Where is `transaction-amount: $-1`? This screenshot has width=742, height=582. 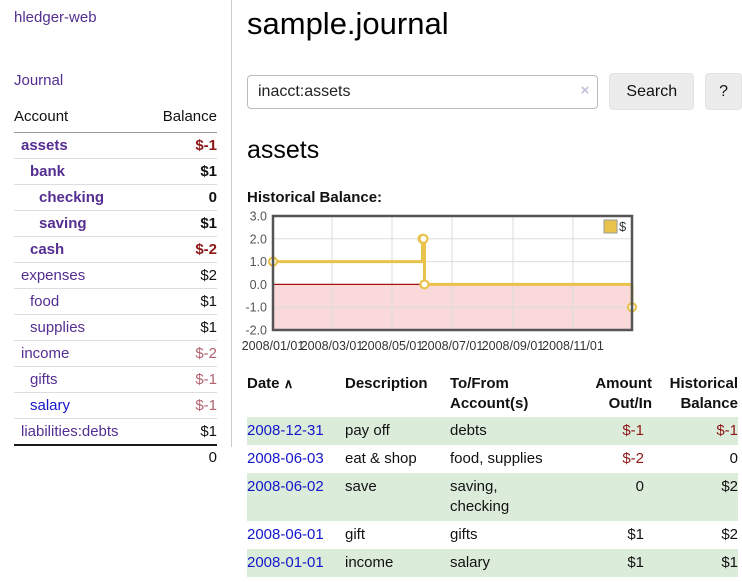
transaction-amount: $-1 is located at coordinates (633, 430).